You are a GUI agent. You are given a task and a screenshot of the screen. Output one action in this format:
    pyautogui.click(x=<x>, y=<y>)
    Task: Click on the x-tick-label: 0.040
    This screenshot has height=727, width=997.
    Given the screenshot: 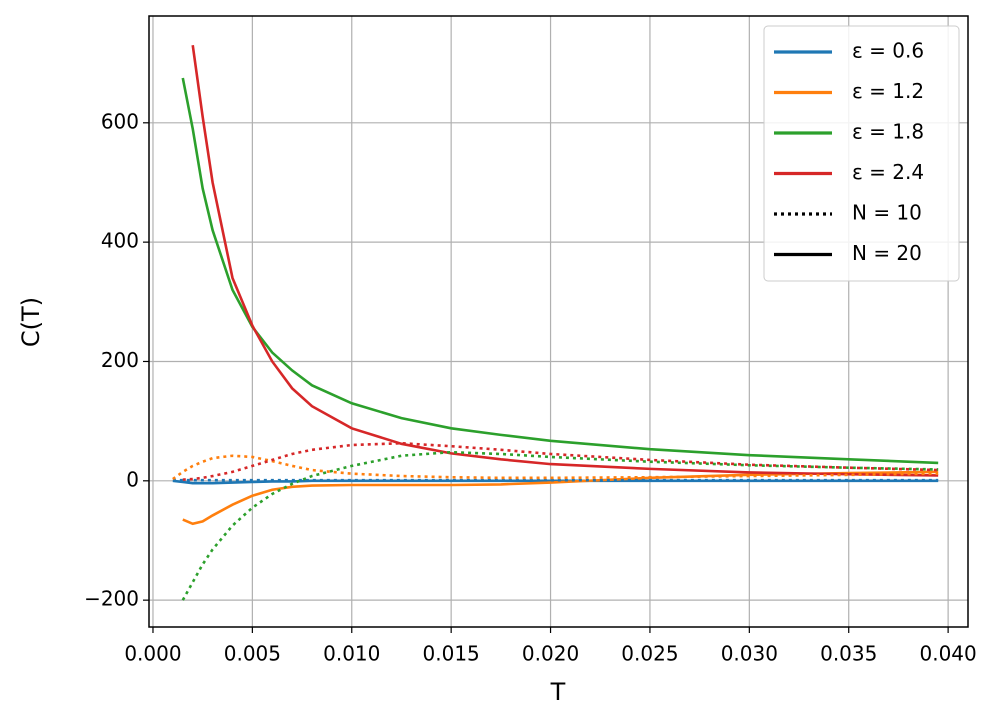 What is the action you would take?
    pyautogui.click(x=947, y=654)
    